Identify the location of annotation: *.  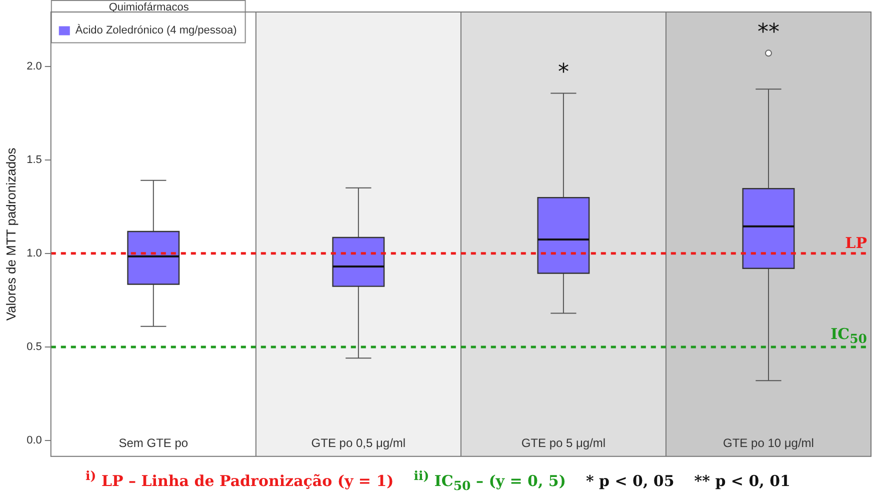
(563, 72).